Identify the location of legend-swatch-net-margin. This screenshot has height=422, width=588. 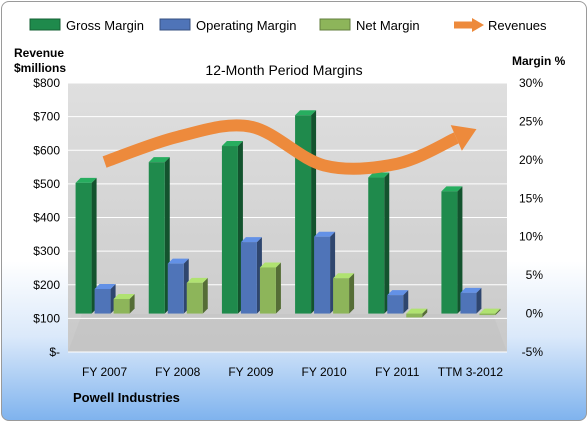
(335, 24).